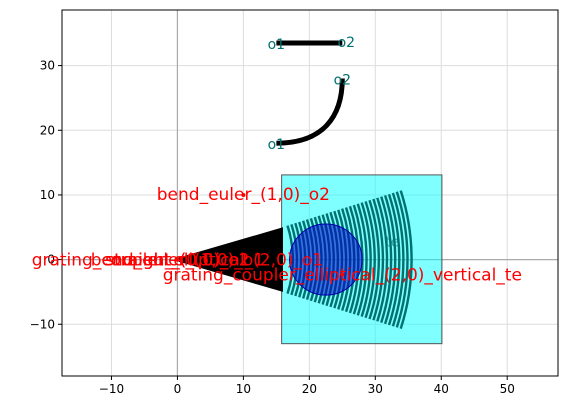 This screenshot has width=567, height=413. I want to click on straight-port-o1-label: o1, so click(276, 45).